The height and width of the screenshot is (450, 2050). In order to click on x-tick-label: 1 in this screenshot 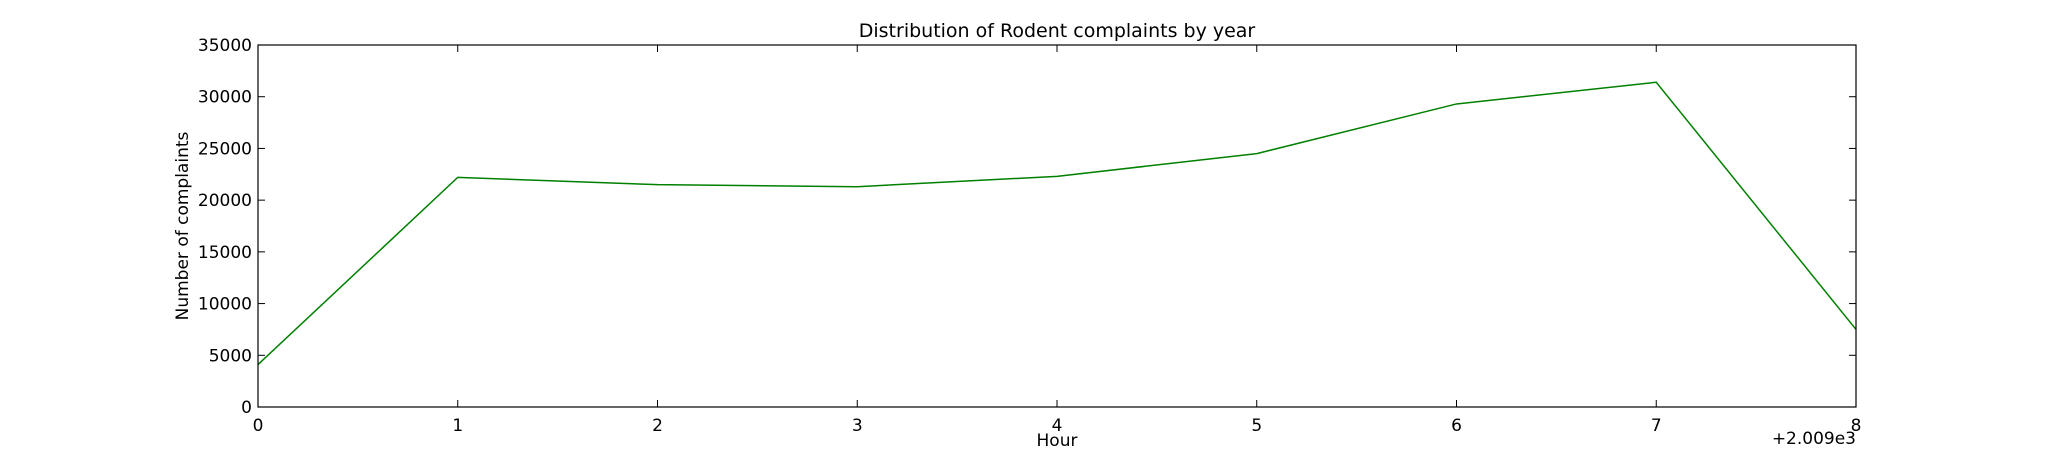, I will do `click(457, 426)`.